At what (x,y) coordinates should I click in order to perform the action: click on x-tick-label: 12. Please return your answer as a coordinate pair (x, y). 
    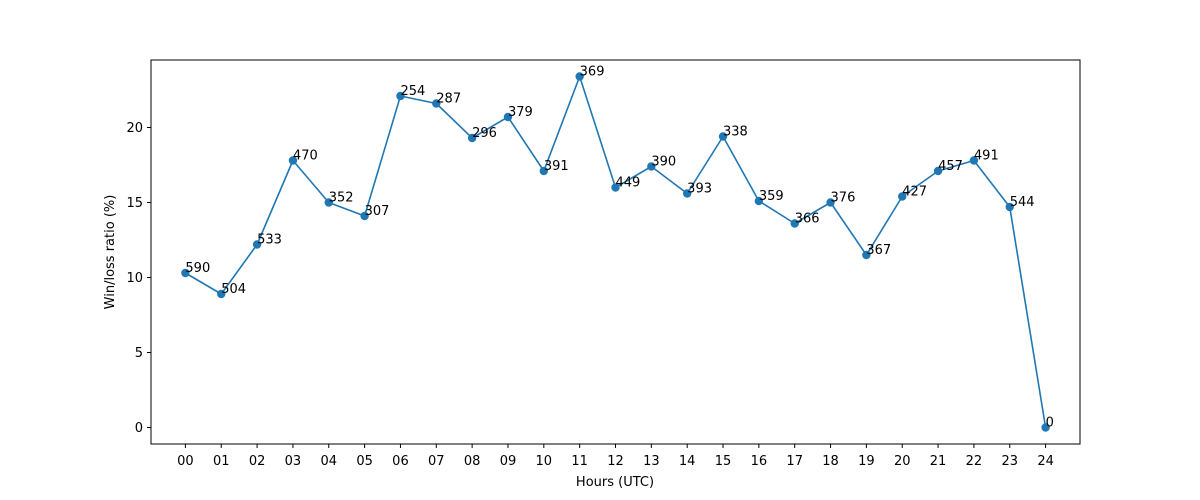
    Looking at the image, I should click on (615, 461).